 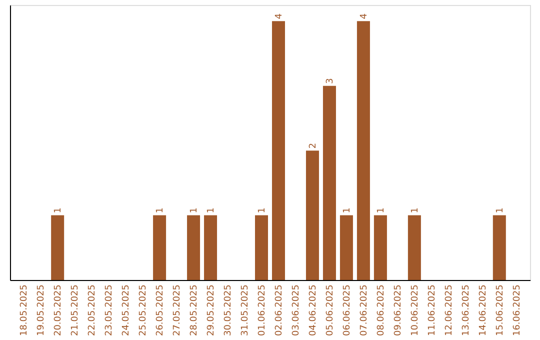 What do you see at coordinates (41, 310) in the screenshot?
I see `x-tick-label: 19.05.2025` at bounding box center [41, 310].